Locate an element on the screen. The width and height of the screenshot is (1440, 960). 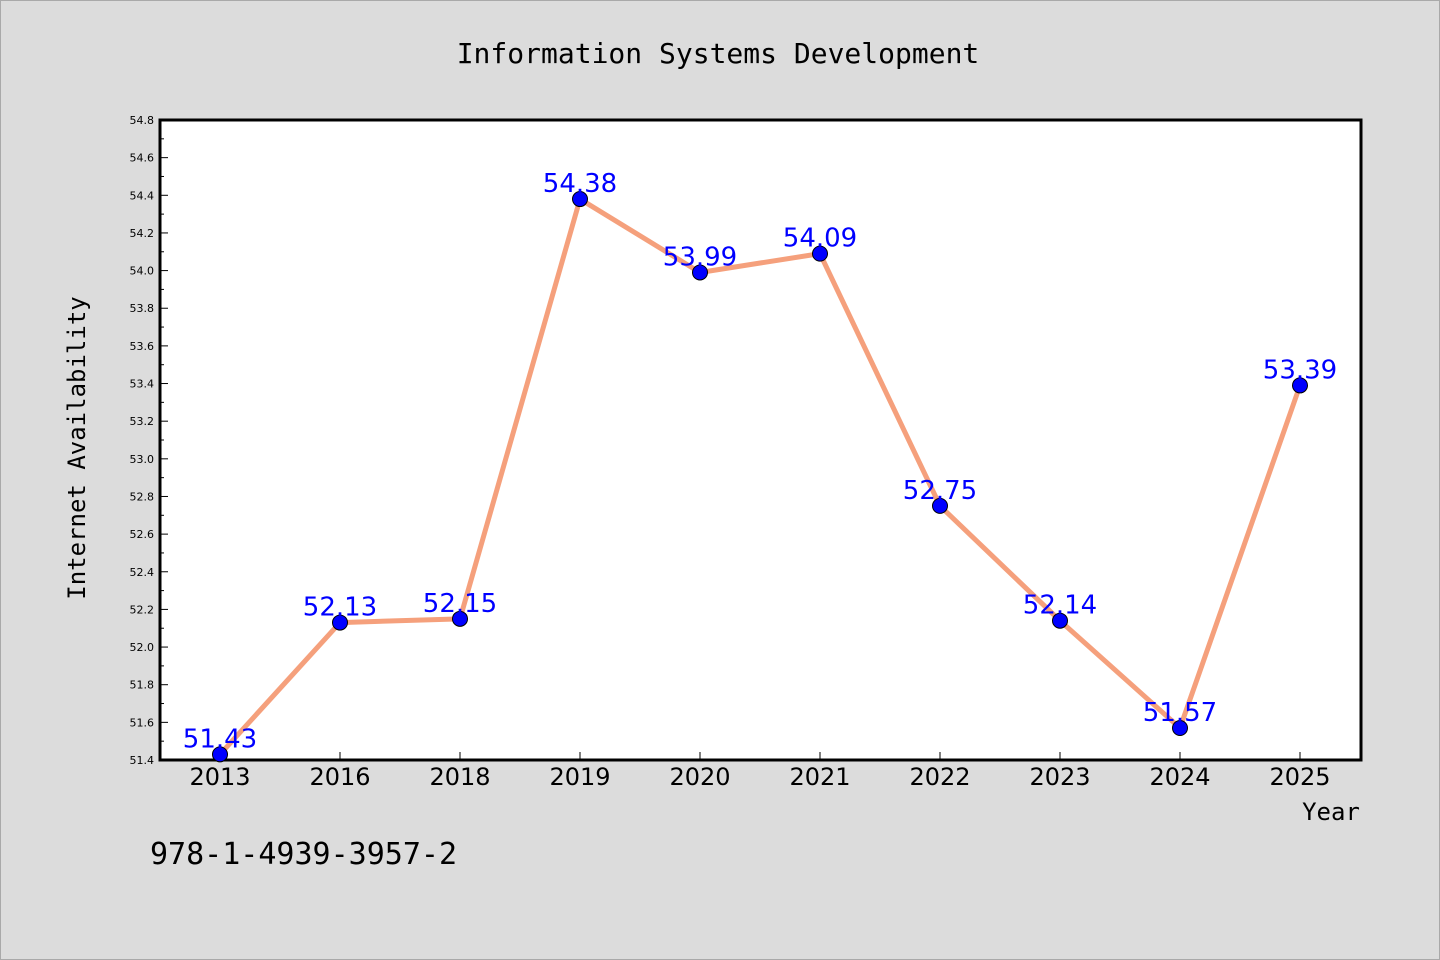
y-tick-label: 52.6 is located at coordinates (142, 534).